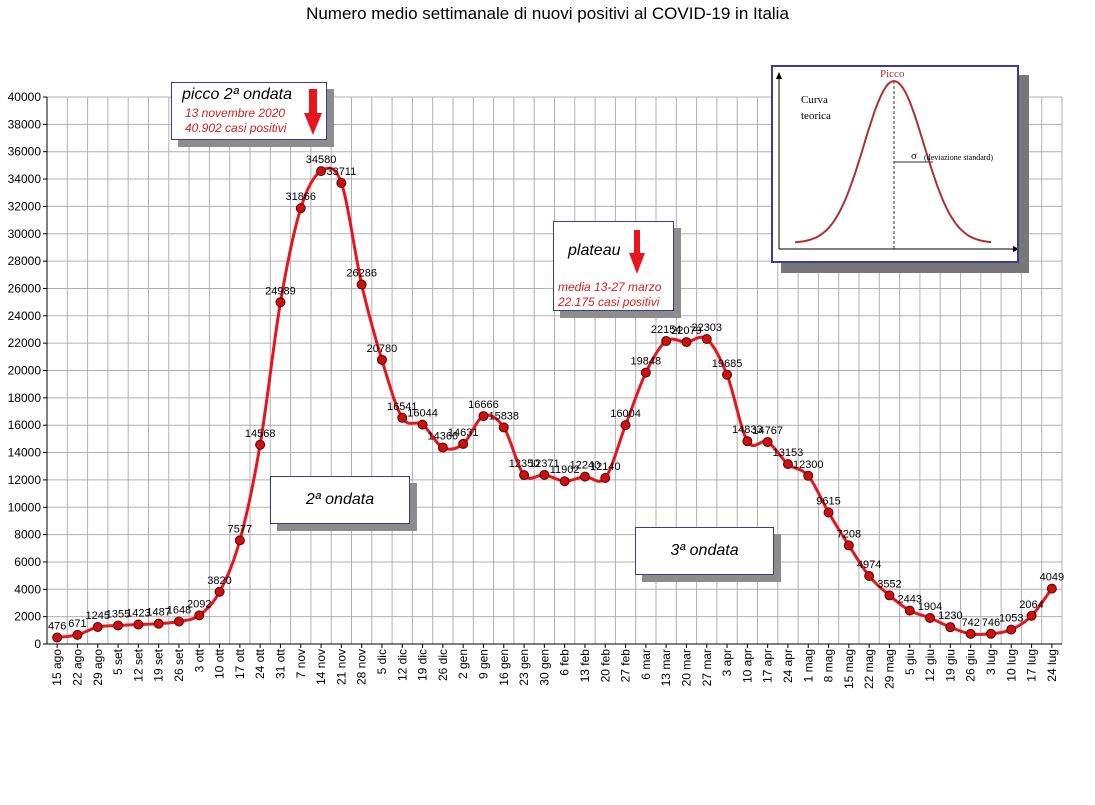 This screenshot has height=805, width=1095. I want to click on wave3-label-box: 3ª ondata, so click(704, 551).